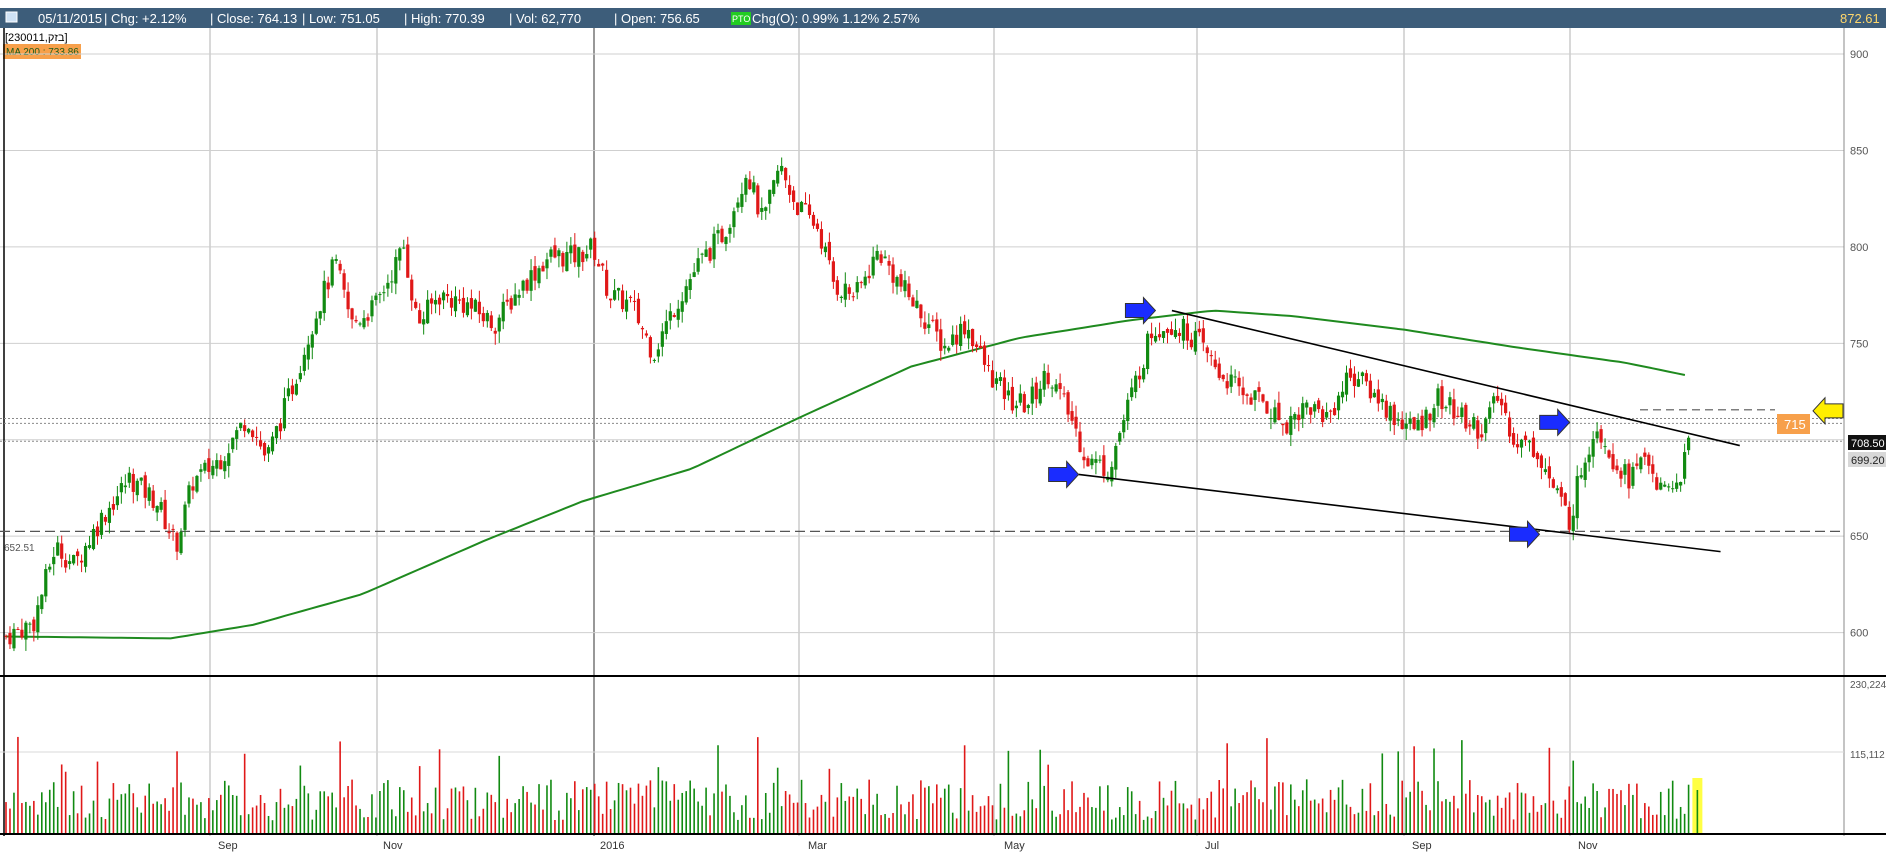 The image size is (1886, 858). What do you see at coordinates (42, 51) in the screenshot?
I see `ma-legend-bg` at bounding box center [42, 51].